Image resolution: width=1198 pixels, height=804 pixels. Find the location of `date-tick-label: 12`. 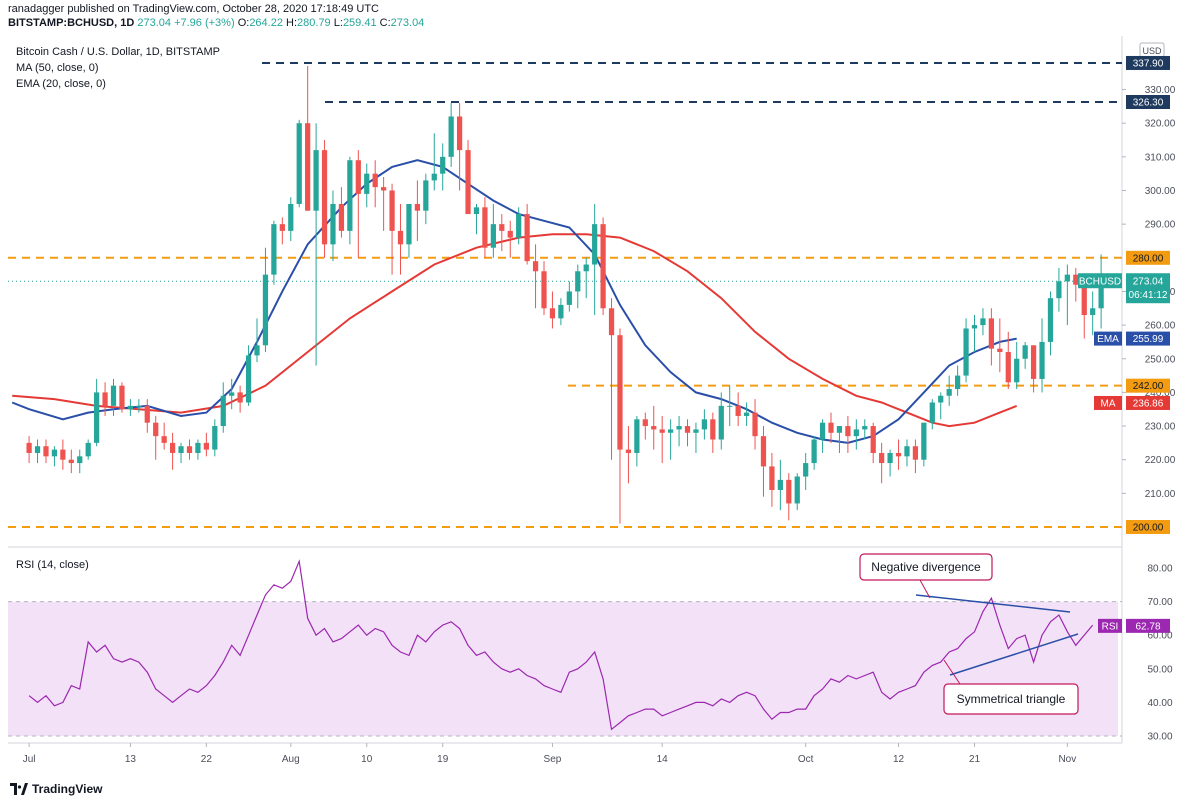

date-tick-label: 12 is located at coordinates (899, 759).